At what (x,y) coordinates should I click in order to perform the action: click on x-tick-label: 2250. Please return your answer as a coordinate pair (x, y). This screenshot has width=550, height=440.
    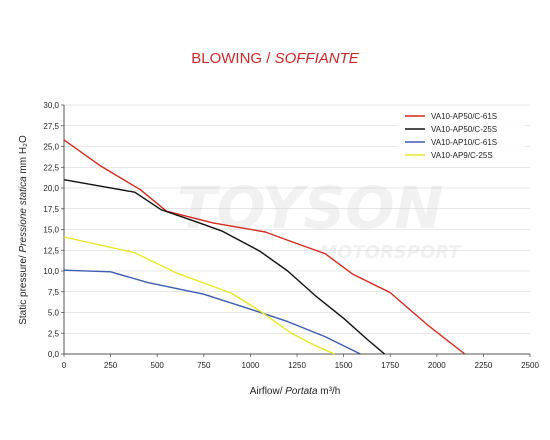
    Looking at the image, I should click on (484, 365).